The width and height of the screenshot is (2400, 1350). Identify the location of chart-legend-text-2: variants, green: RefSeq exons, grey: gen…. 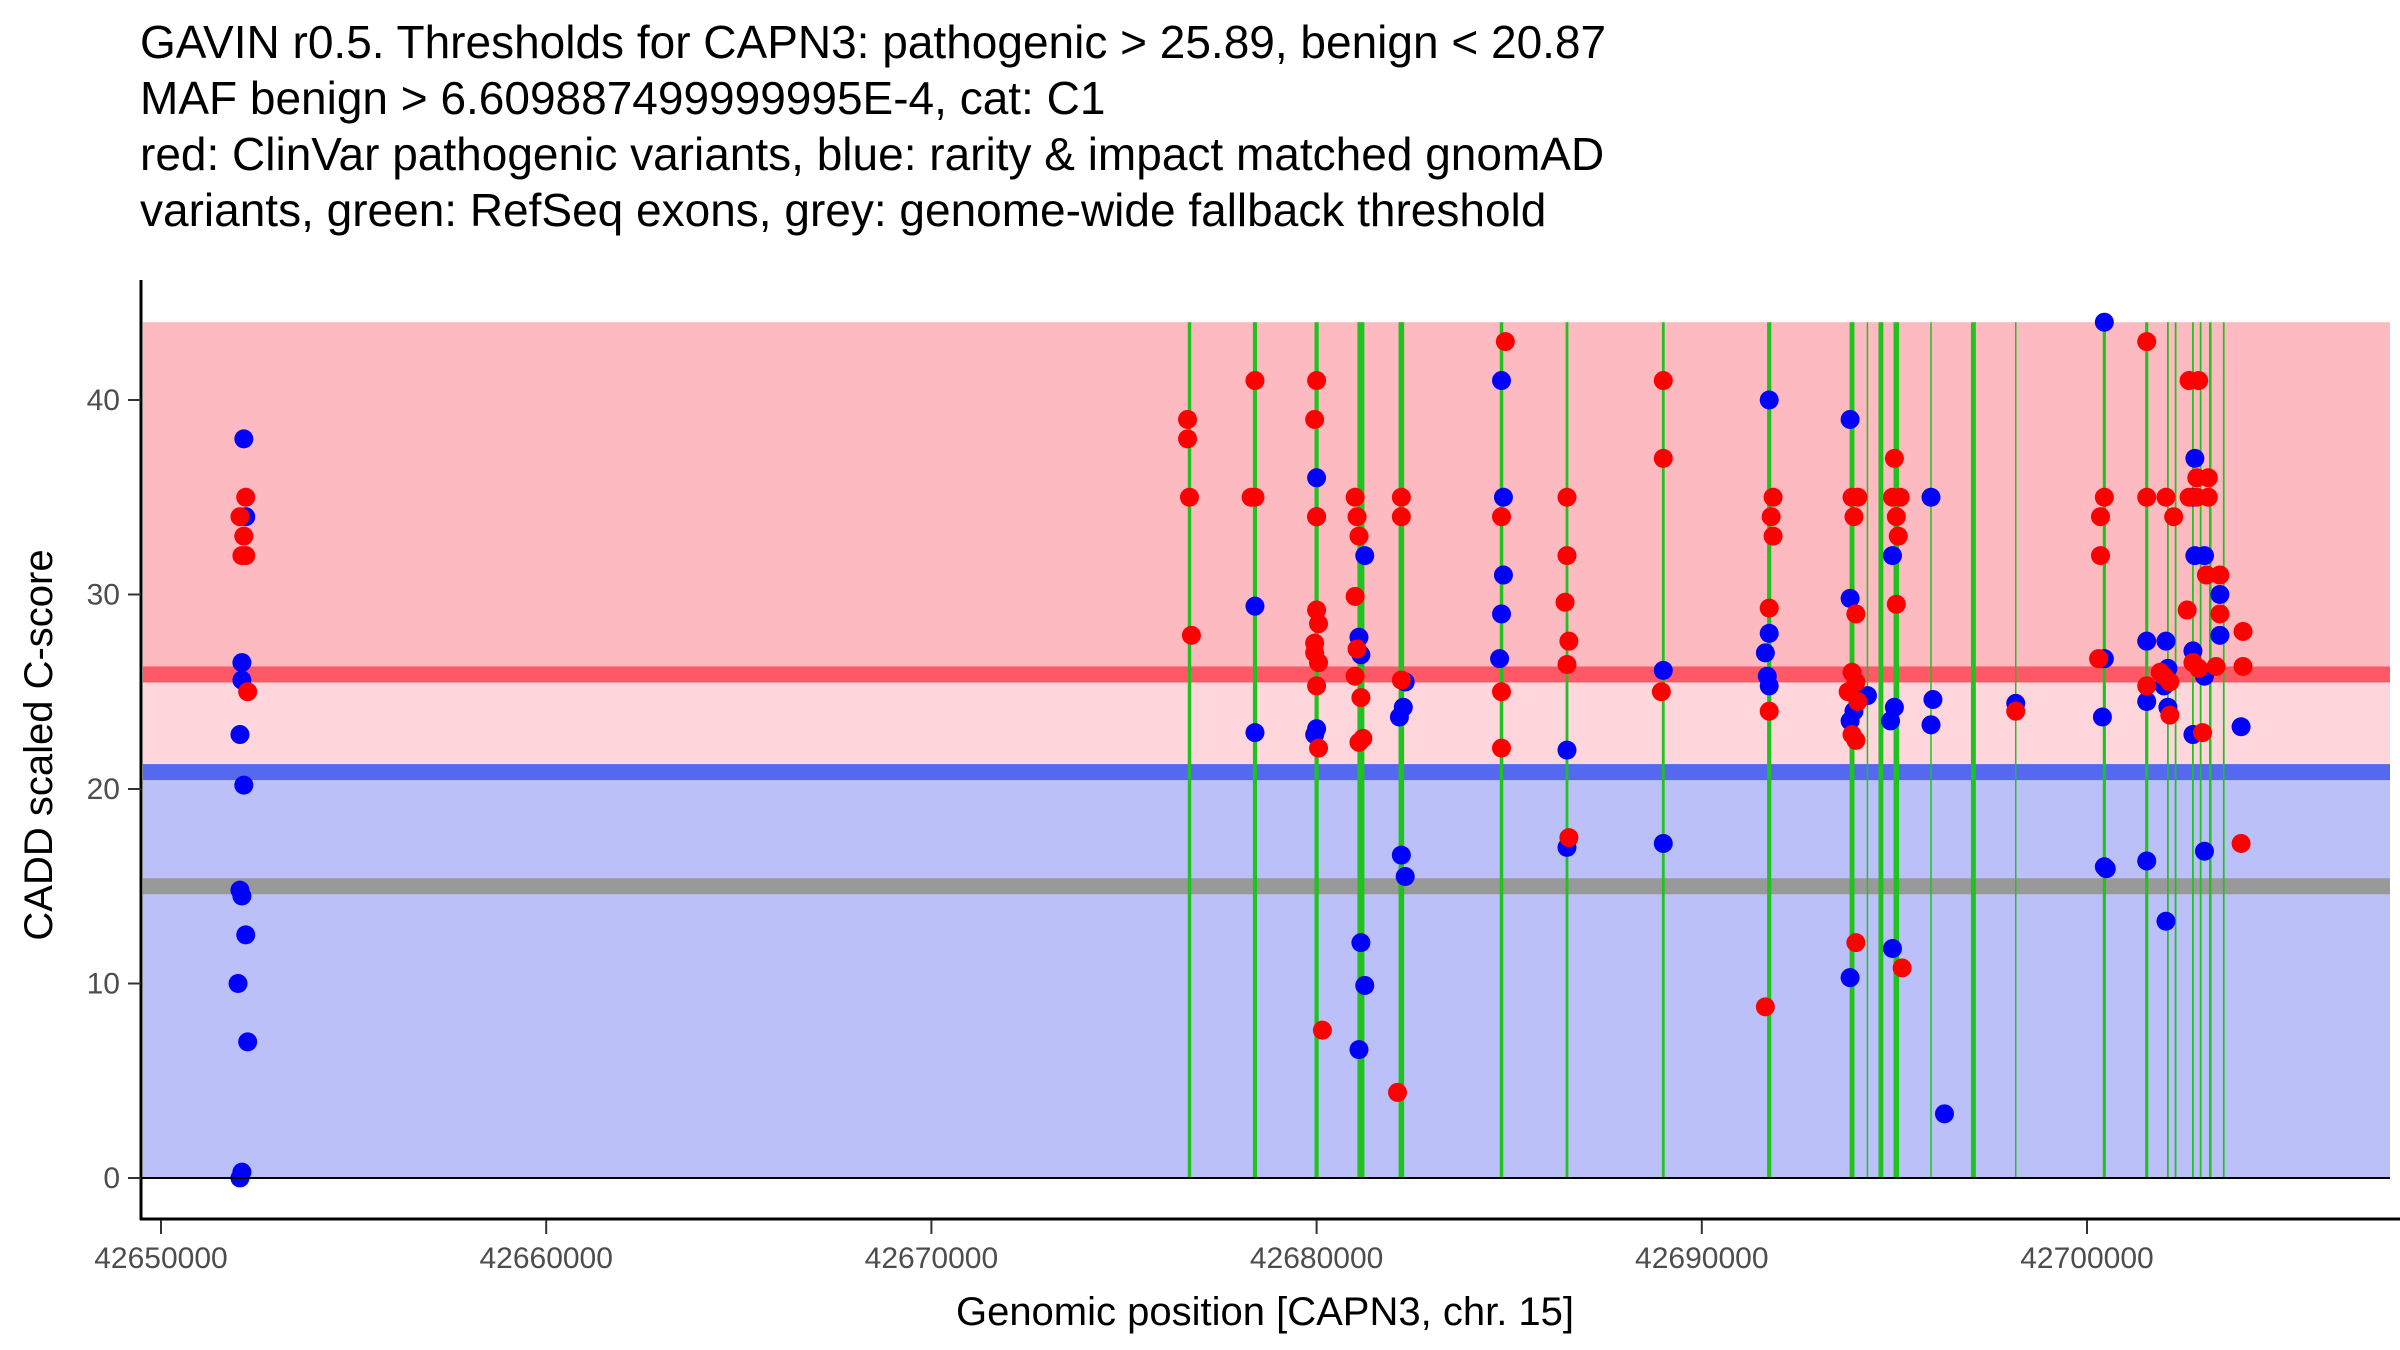
(843, 210).